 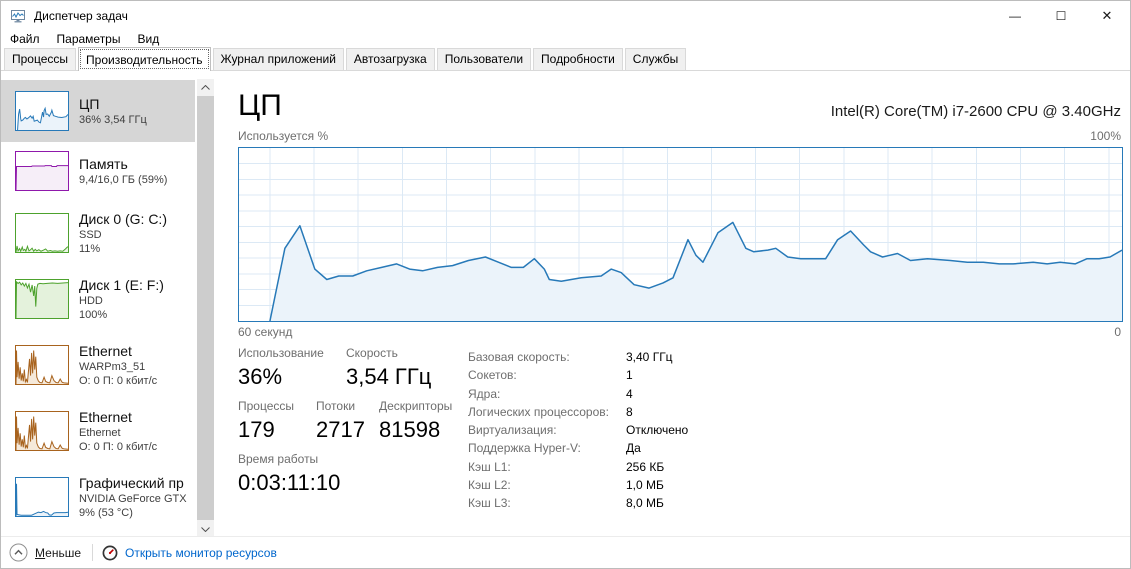 I want to click on detail-value-2: 1, so click(x=629, y=375).